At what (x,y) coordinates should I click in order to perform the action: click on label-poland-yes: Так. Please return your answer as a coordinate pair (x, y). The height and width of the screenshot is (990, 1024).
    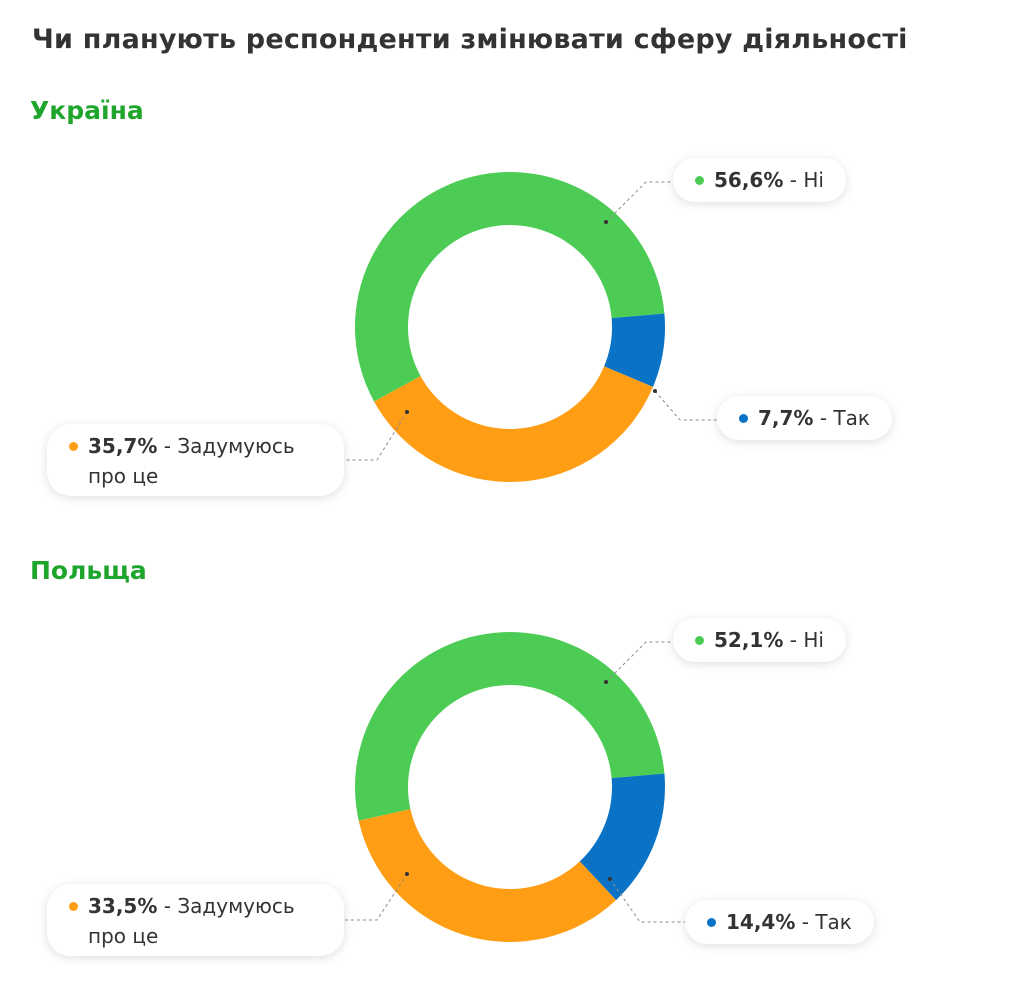
    Looking at the image, I should click on (833, 922).